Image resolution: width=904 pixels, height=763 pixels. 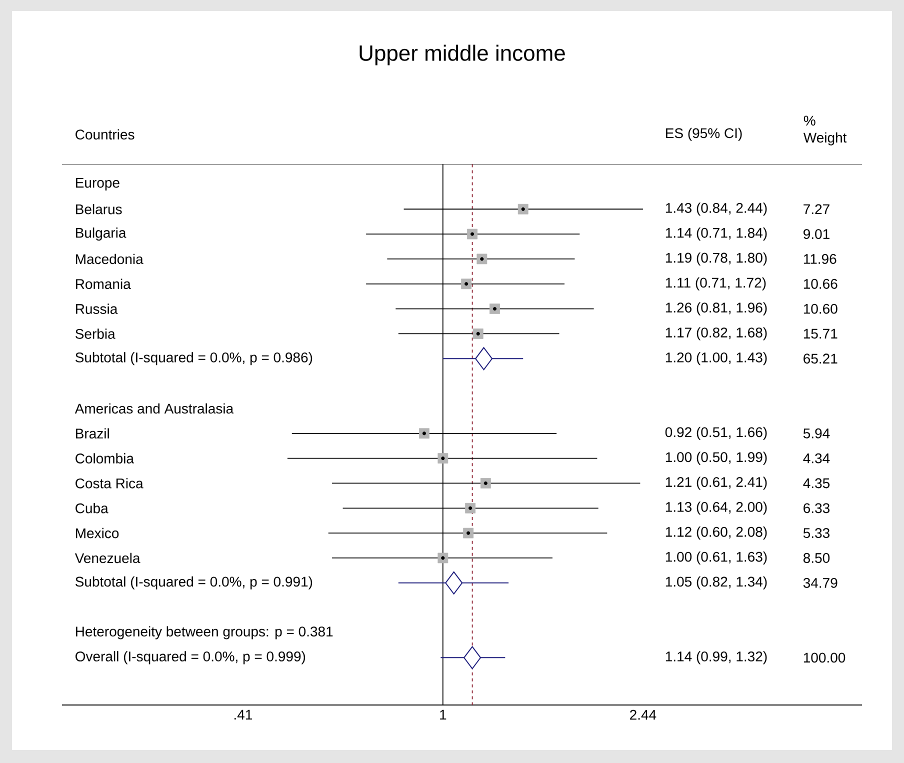 What do you see at coordinates (816, 458) in the screenshot?
I see `annotation: 4.34` at bounding box center [816, 458].